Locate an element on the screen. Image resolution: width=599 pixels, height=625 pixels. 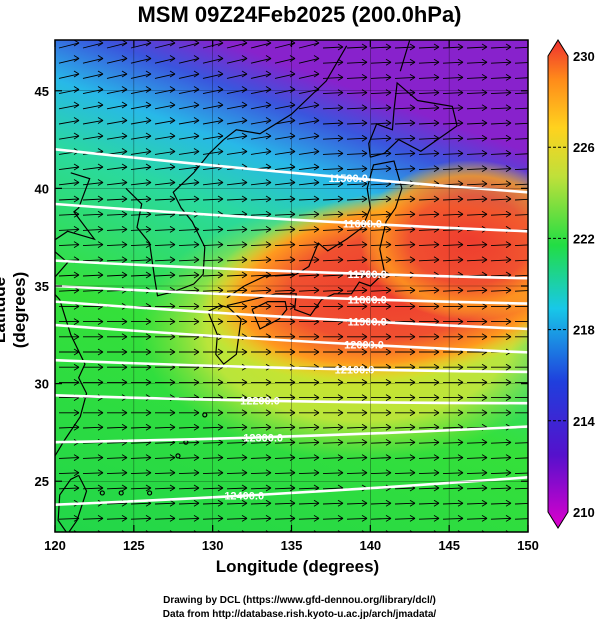
contour-label: 12000.0 is located at coordinates (364, 346).